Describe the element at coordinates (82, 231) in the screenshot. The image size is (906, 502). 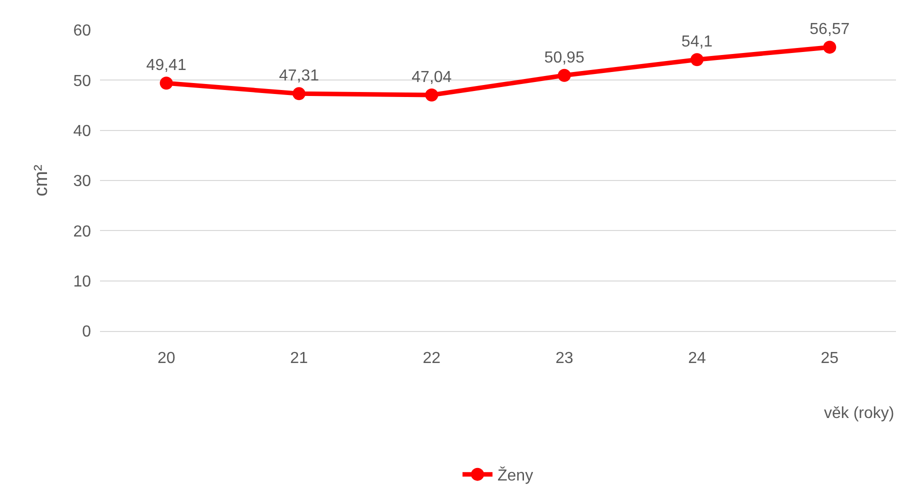
I see `y-tick-label: 20` at that location.